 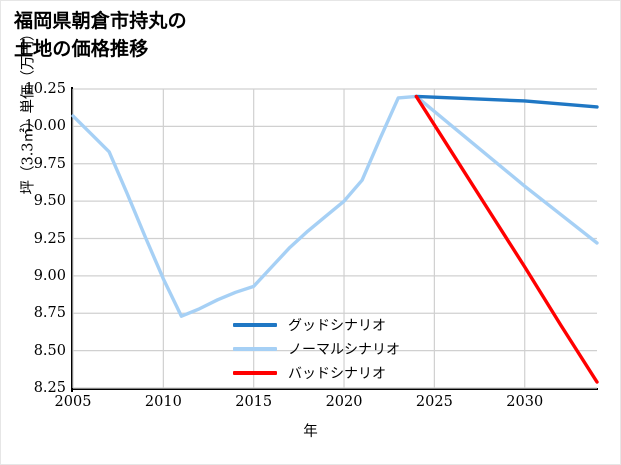 What do you see at coordinates (344, 350) in the screenshot?
I see `legend-item-label: ノーマルシナリオ` at bounding box center [344, 350].